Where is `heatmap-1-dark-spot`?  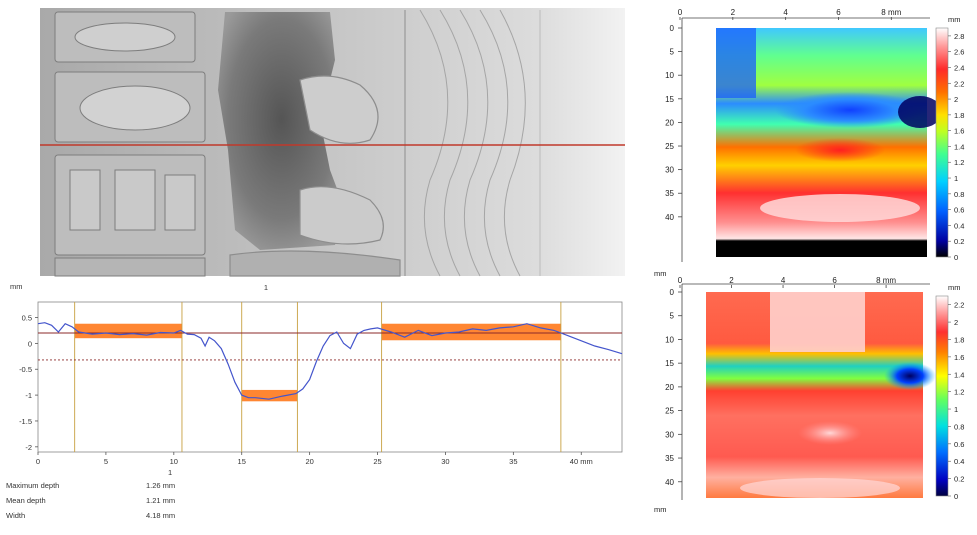 heatmap-1-dark-spot is located at coordinates (920, 112).